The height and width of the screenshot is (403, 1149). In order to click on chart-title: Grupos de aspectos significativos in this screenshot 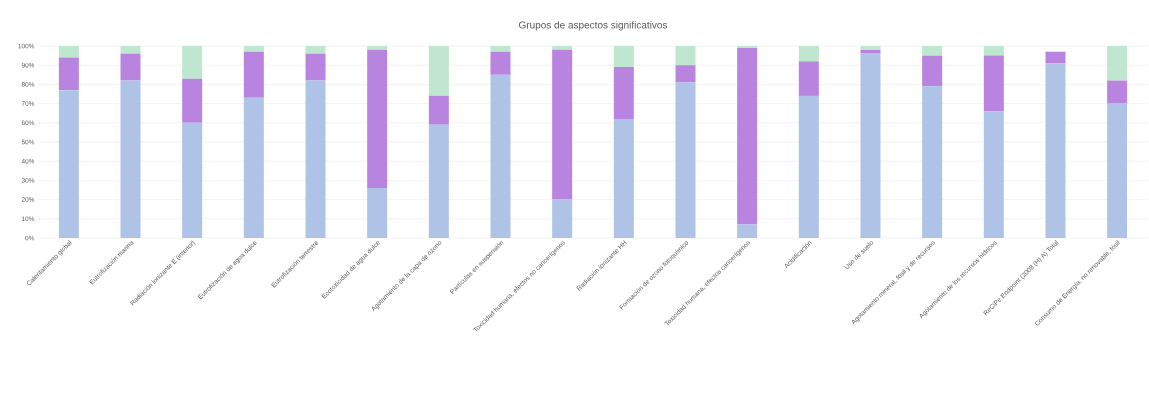, I will do `click(593, 26)`.